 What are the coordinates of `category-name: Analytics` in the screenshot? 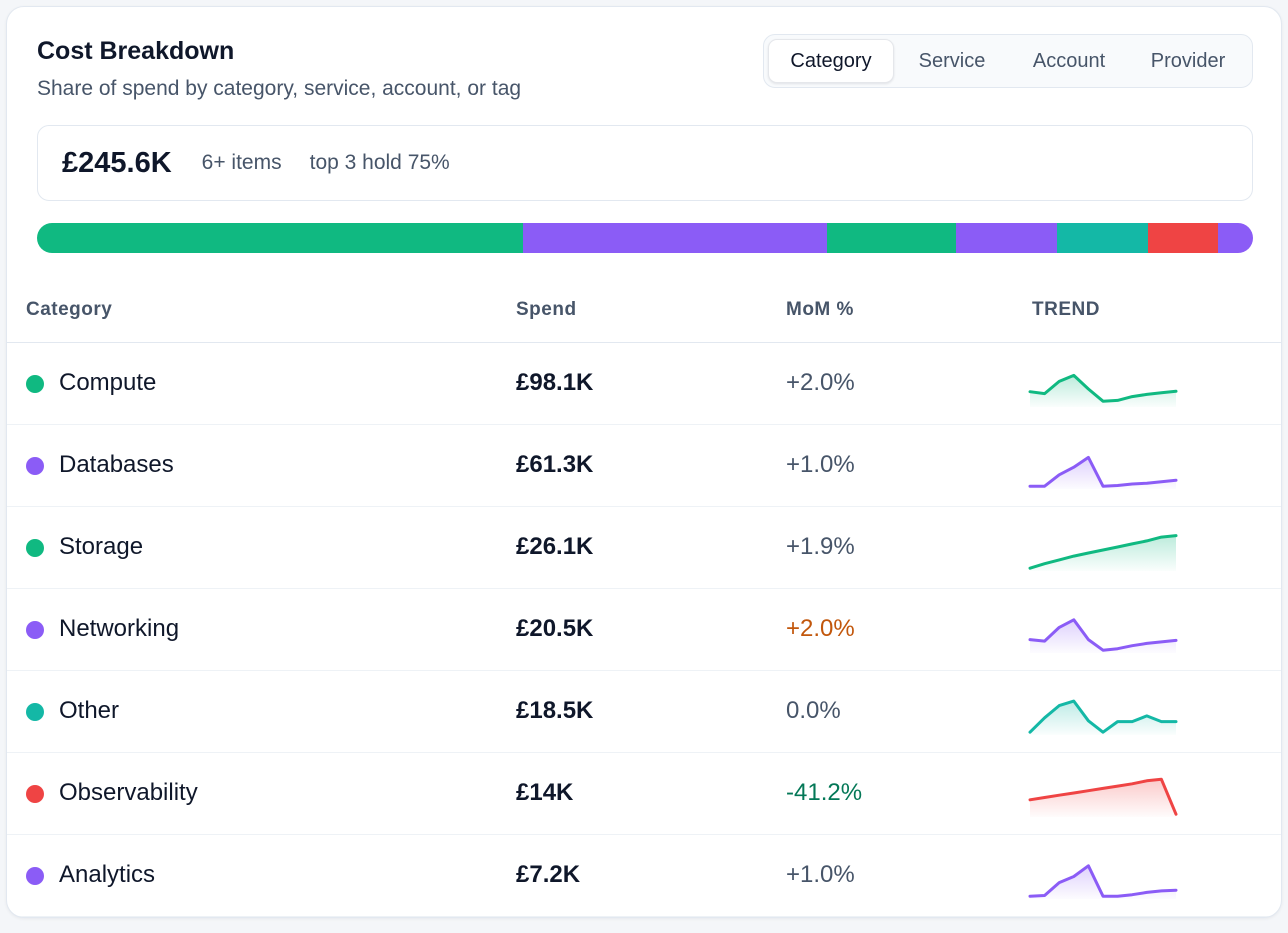 It's located at (107, 874).